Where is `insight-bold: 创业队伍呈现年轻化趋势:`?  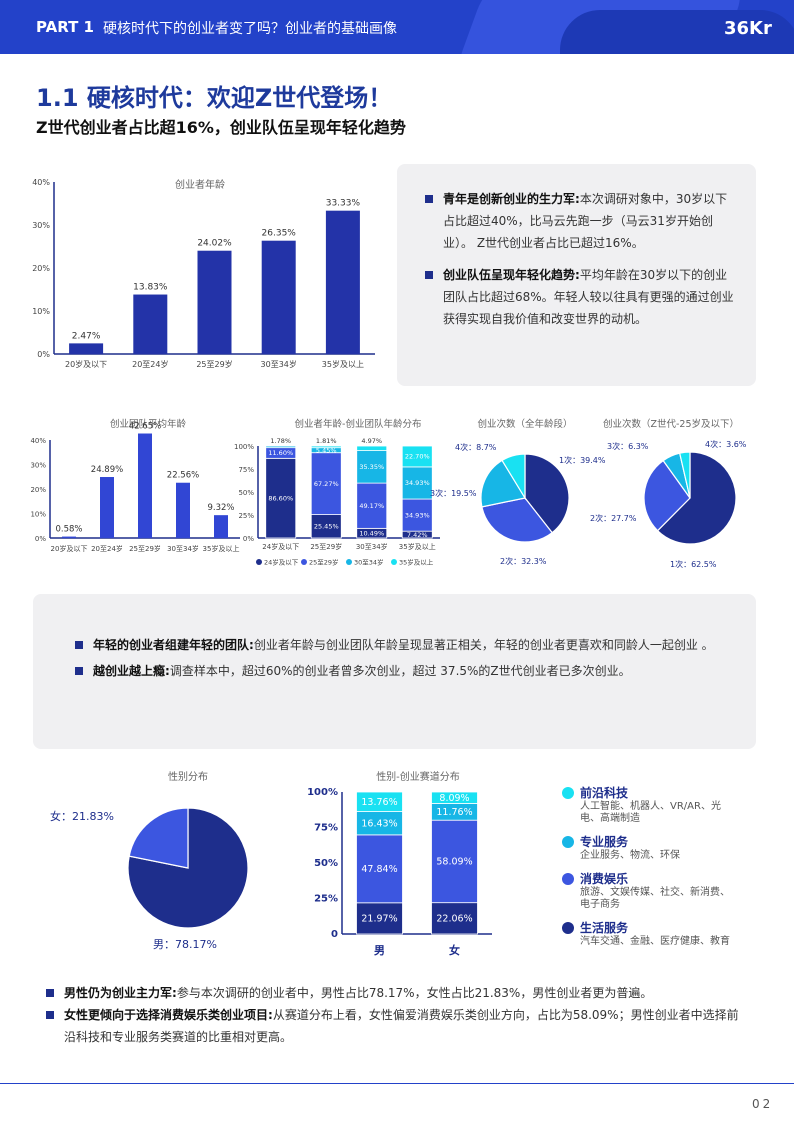
insight-bold: 创业队伍呈现年轻化趋势: is located at coordinates (511, 275).